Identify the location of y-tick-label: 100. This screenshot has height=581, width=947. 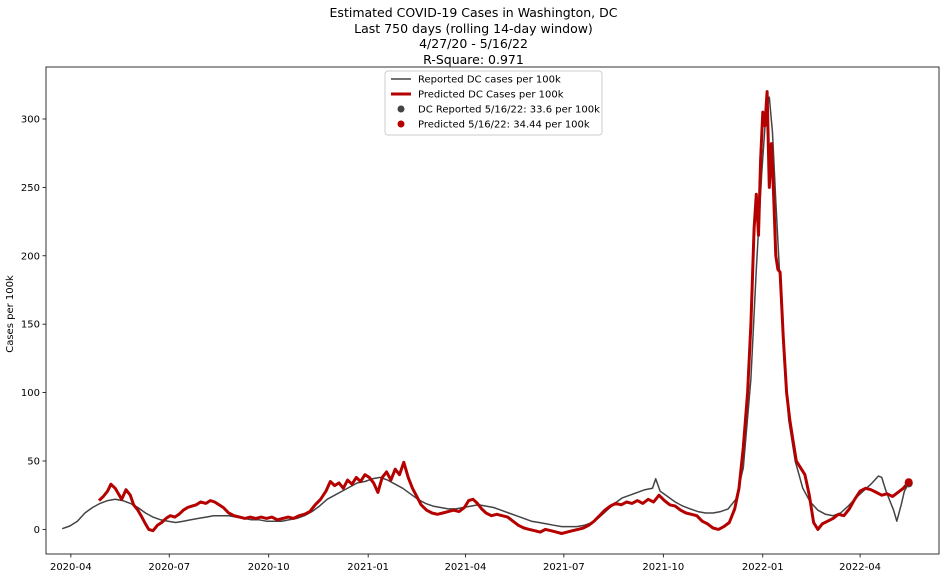
(30, 393).